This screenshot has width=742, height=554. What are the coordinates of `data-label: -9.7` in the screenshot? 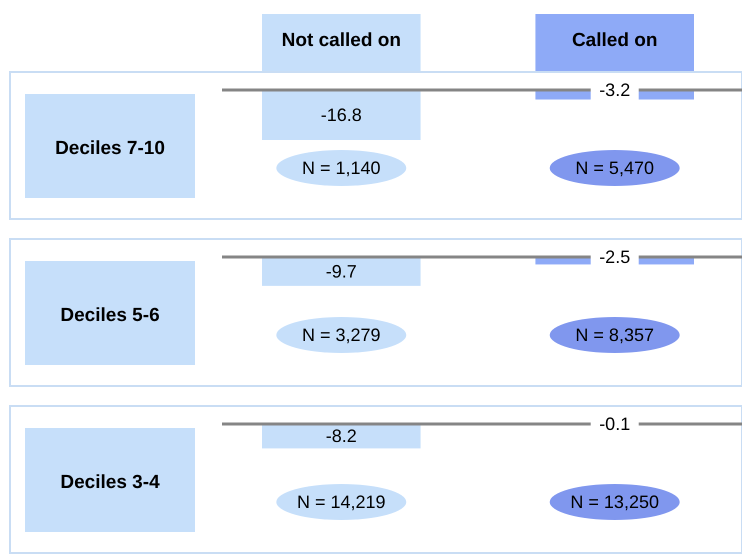 It's located at (341, 271).